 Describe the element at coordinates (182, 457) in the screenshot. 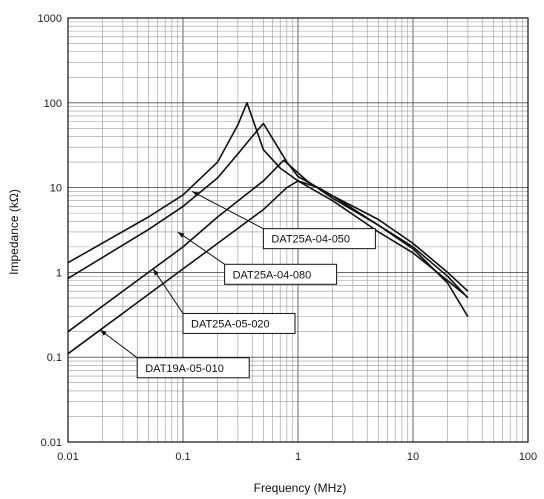

I see `x-tick-label: 0.1` at that location.